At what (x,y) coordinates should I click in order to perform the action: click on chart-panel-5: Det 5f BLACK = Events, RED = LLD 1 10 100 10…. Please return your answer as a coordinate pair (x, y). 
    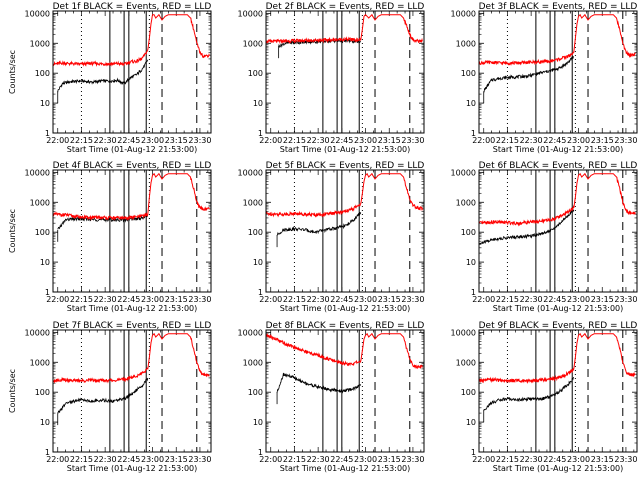
    Looking at the image, I should click on (331, 237).